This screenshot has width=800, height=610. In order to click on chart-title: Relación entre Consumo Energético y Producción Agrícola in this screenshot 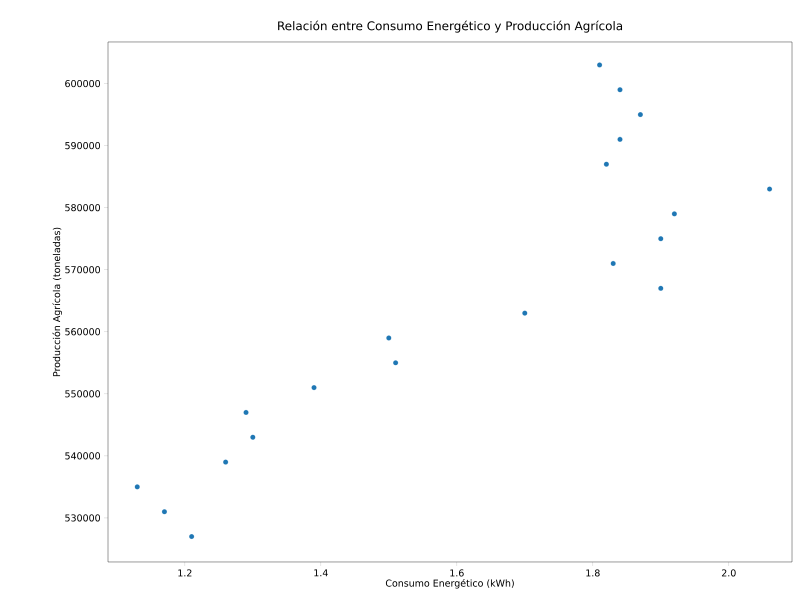, I will do `click(450, 26)`.